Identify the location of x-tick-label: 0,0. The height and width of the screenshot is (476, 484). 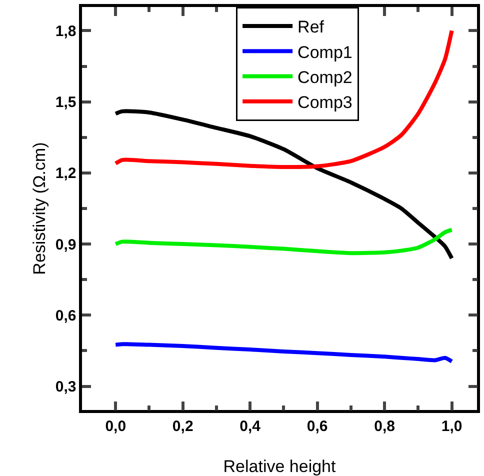
(115, 426).